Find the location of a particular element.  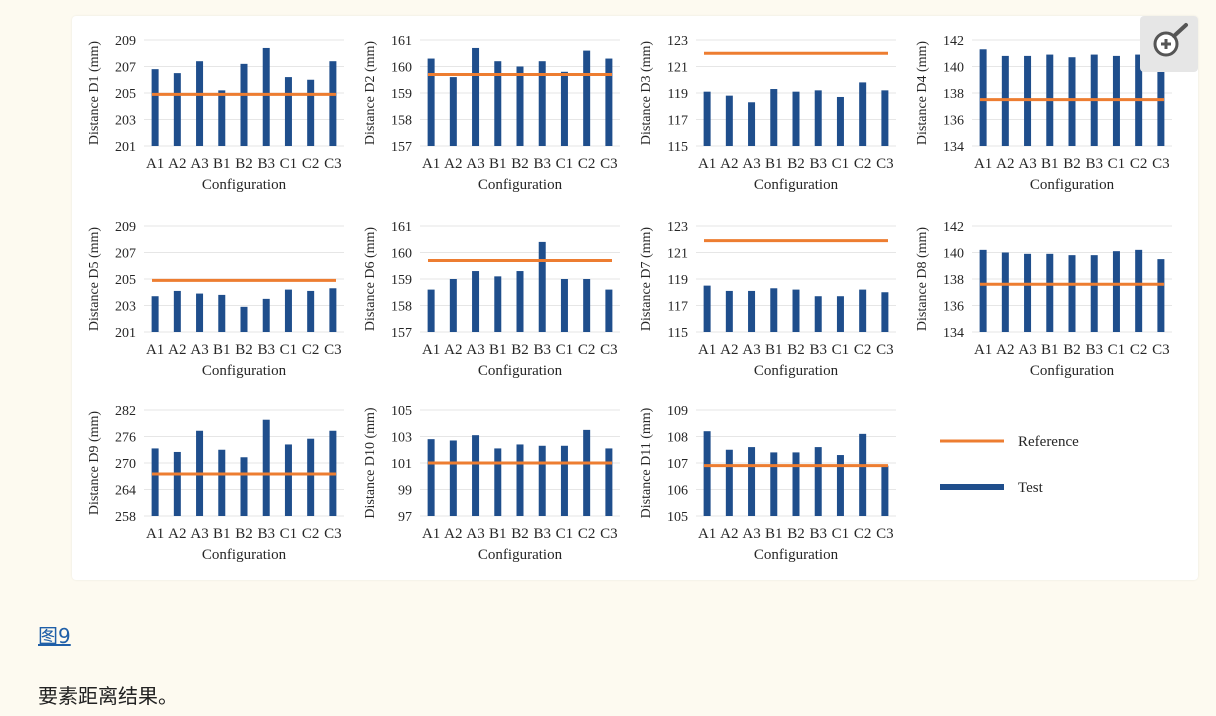

y-tick-label: 134 is located at coordinates (953, 333).